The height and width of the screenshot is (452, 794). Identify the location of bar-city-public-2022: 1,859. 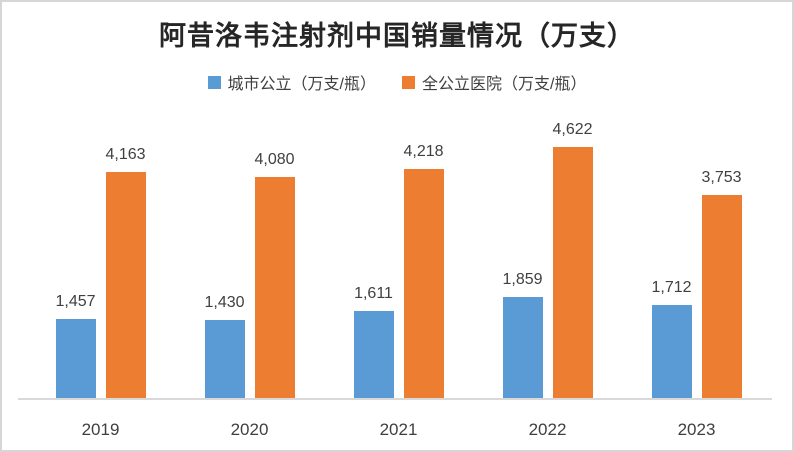
(522, 335).